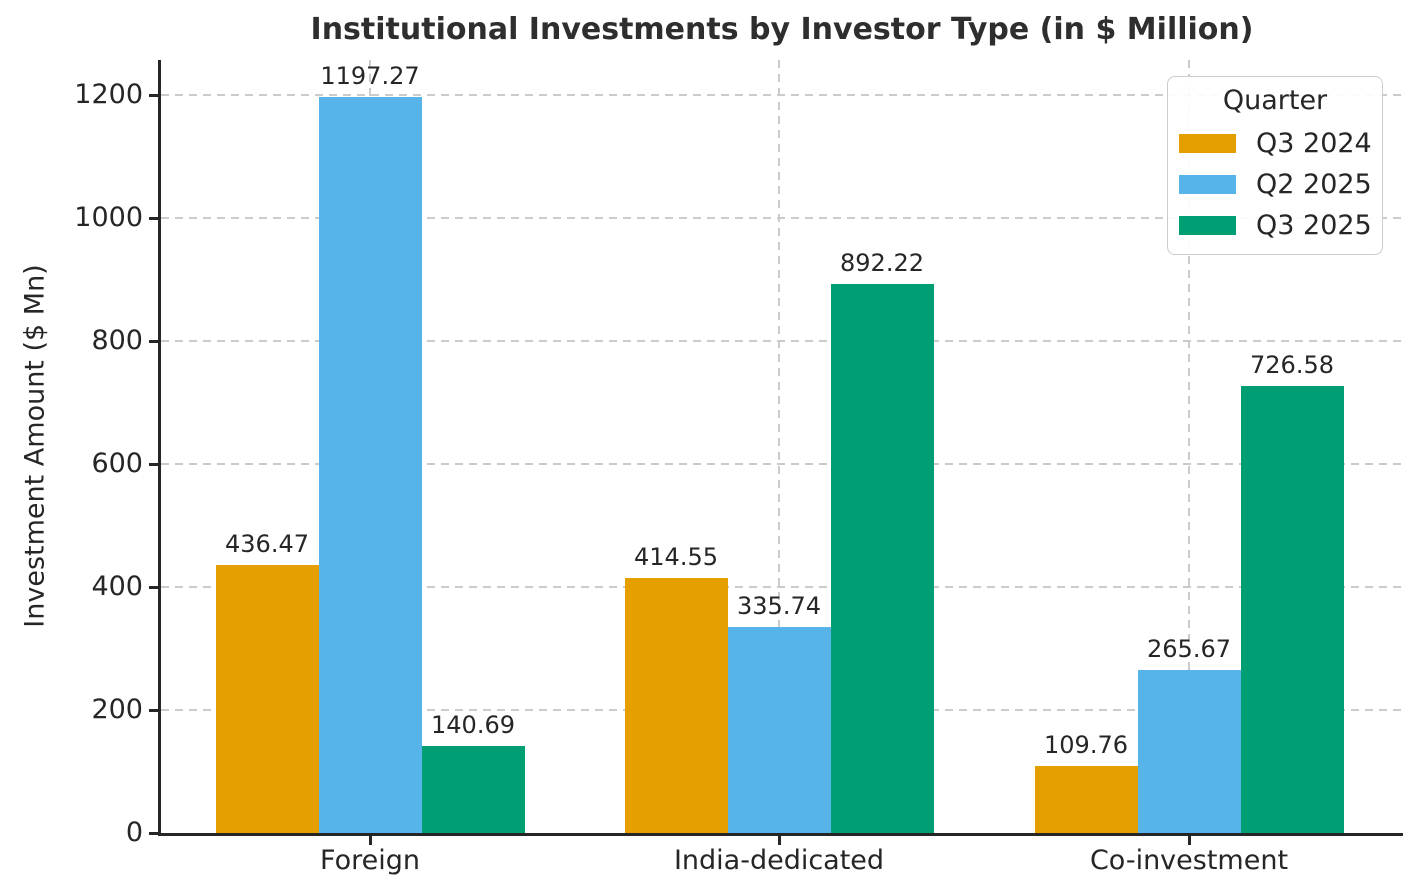 The height and width of the screenshot is (895, 1418). Describe the element at coordinates (676, 557) in the screenshot. I see `bar-value-label-india-dedicated-q3-2024: 414.55` at that location.